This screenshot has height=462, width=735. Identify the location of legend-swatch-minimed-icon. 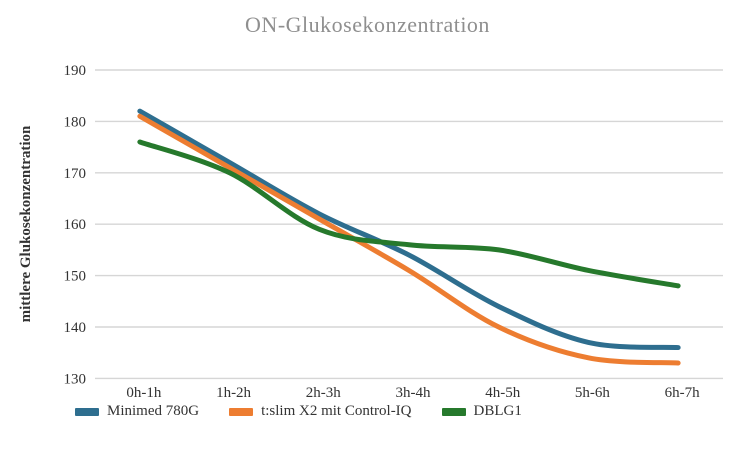
(87, 411).